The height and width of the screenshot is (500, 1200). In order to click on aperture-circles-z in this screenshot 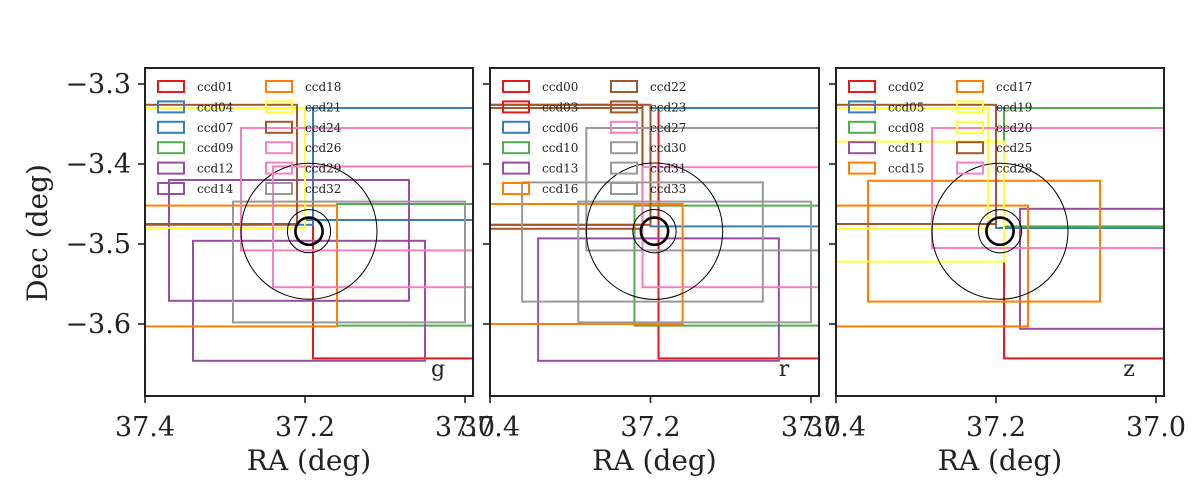, I will do `click(1000, 231)`.